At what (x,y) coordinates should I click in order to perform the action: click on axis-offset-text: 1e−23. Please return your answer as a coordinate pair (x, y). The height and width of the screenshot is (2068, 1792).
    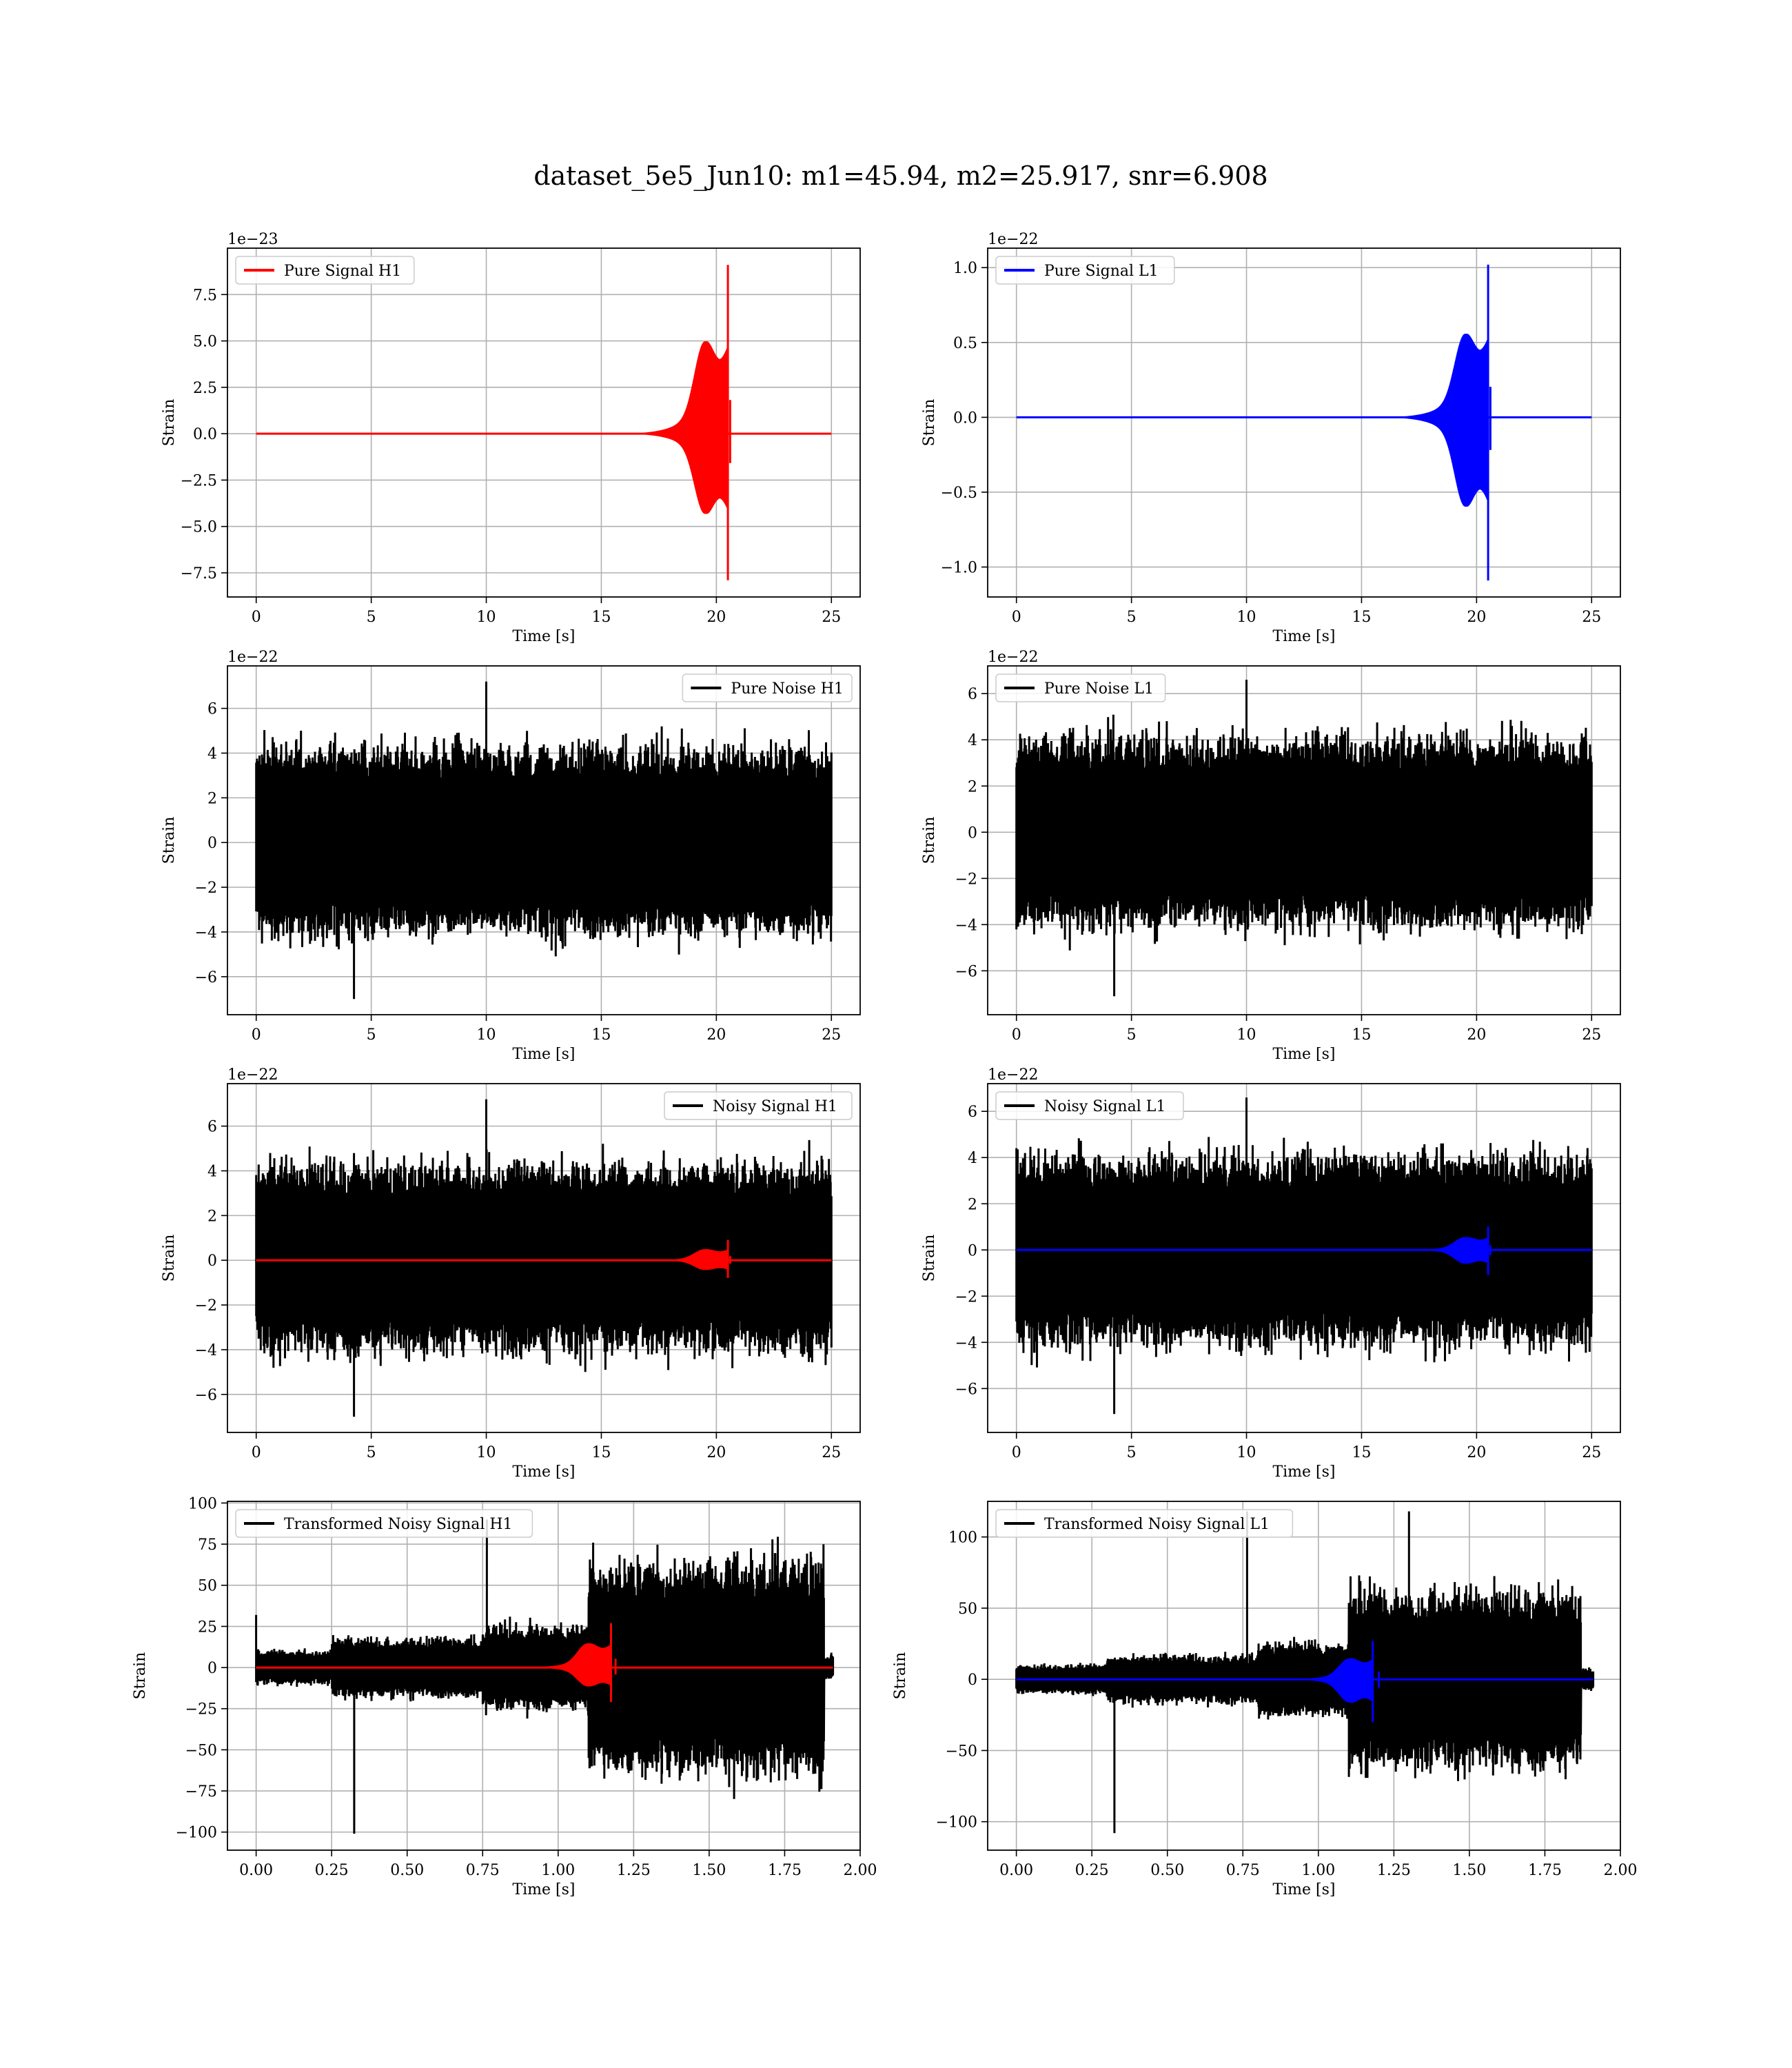
    Looking at the image, I should click on (252, 239).